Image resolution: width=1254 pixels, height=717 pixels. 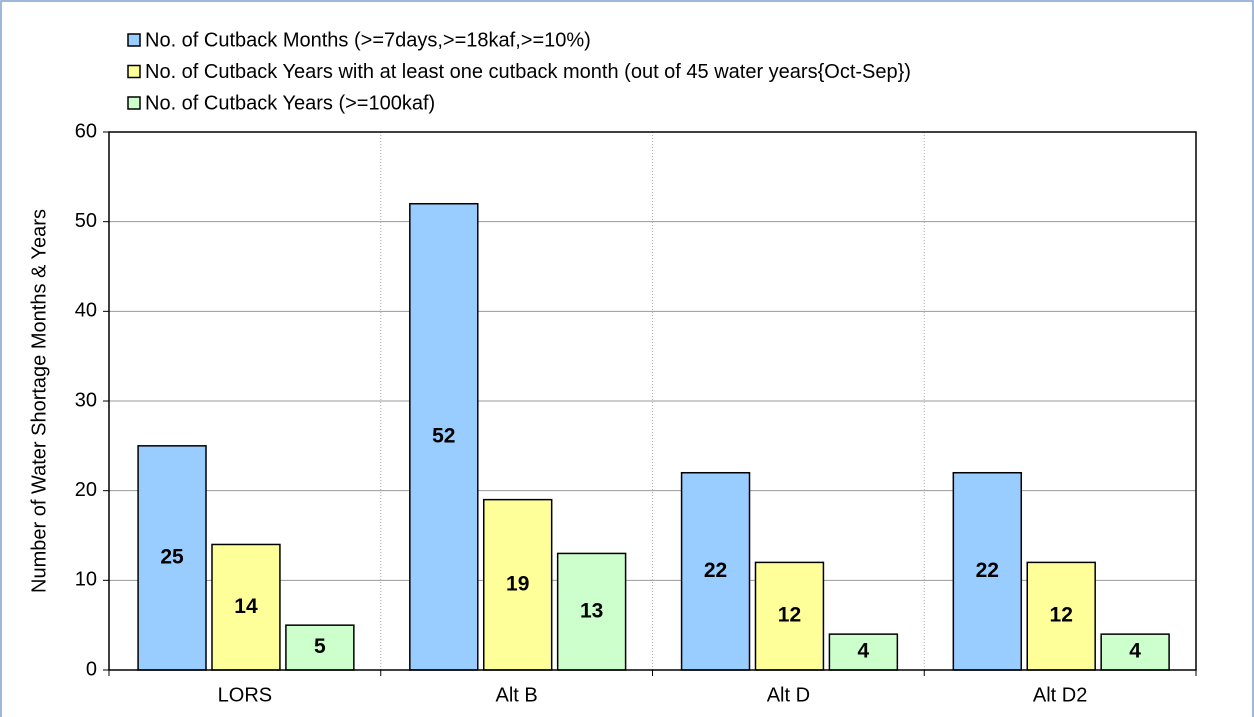 I want to click on x-tick-label: Alt B, so click(x=517, y=695).